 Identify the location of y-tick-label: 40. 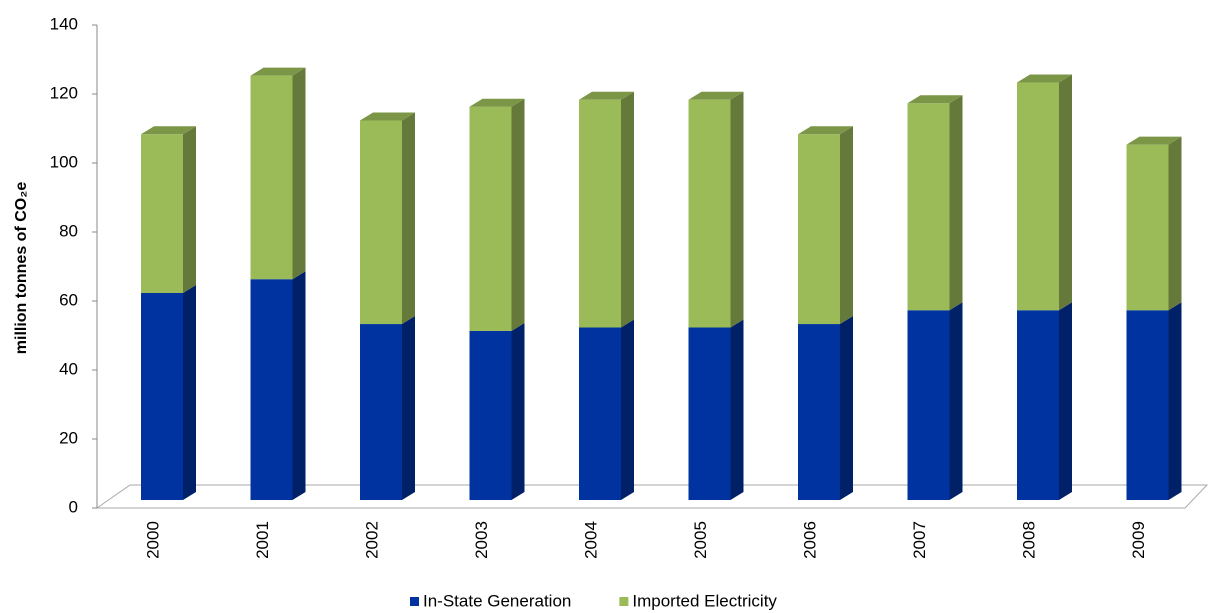
(68, 368).